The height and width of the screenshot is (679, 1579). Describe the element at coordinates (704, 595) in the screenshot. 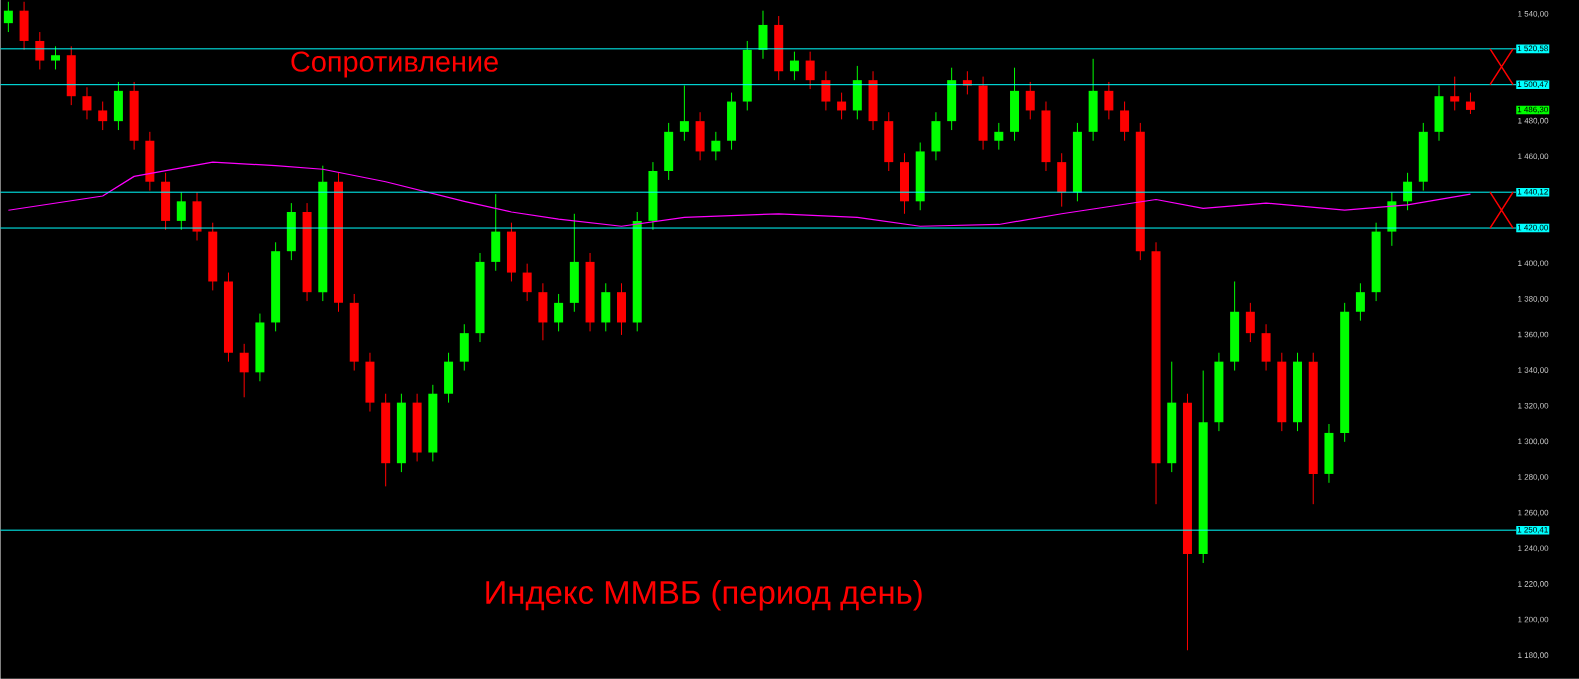

I see `text: Индекс ММВБ (период день)` at that location.